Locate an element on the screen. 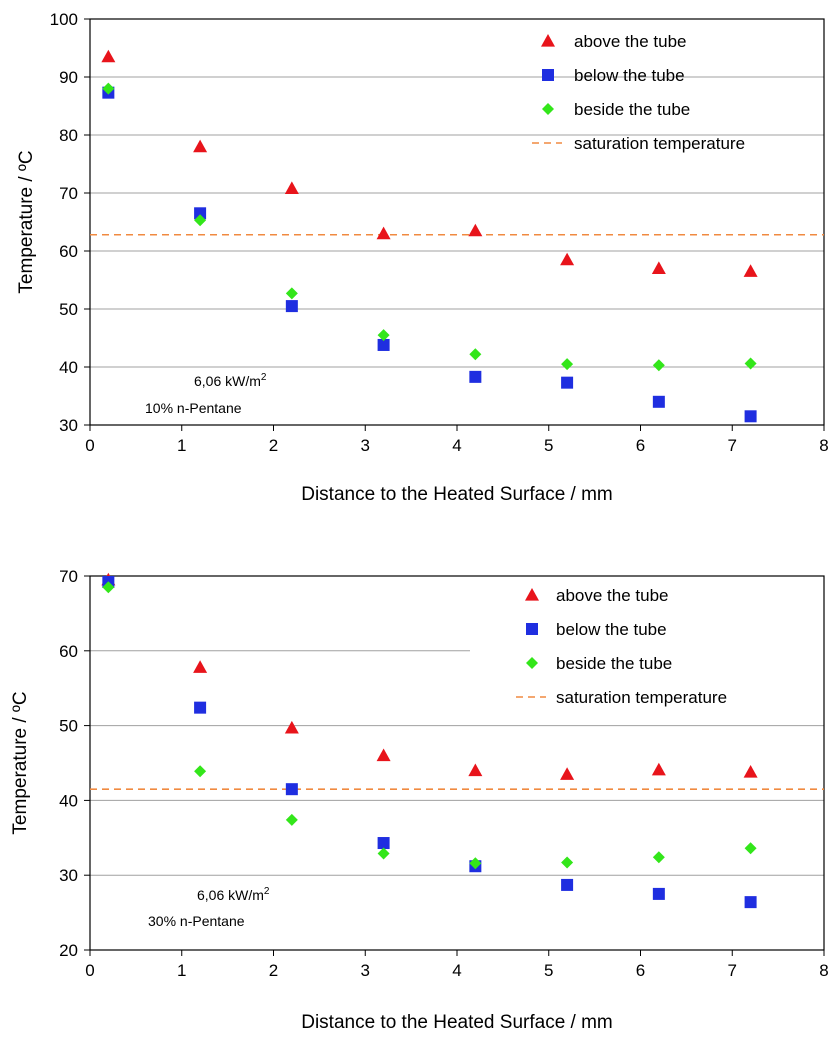  y-tick-label: 90 is located at coordinates (68, 77).